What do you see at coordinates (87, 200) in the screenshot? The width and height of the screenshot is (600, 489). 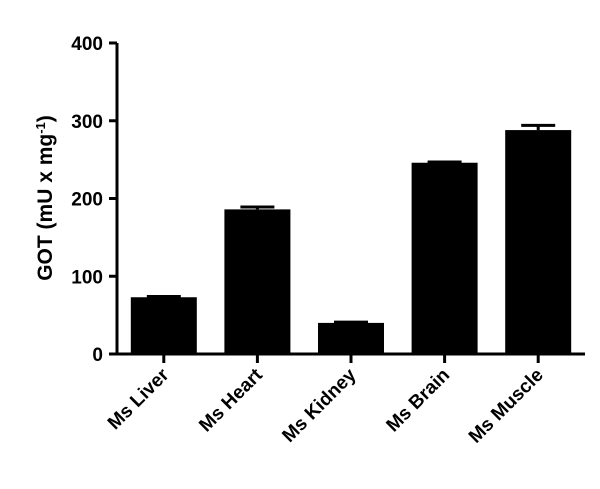 I see `y-tick-label: 200` at bounding box center [87, 200].